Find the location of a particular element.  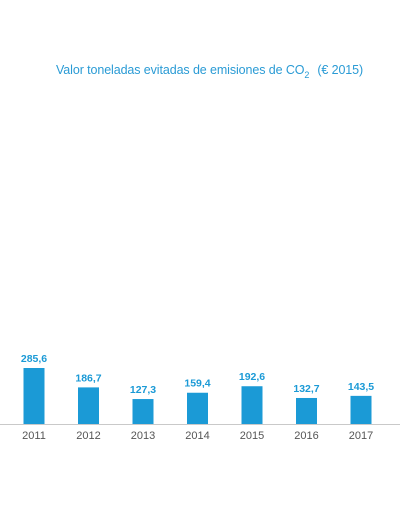

bar-series is located at coordinates (197, 396).